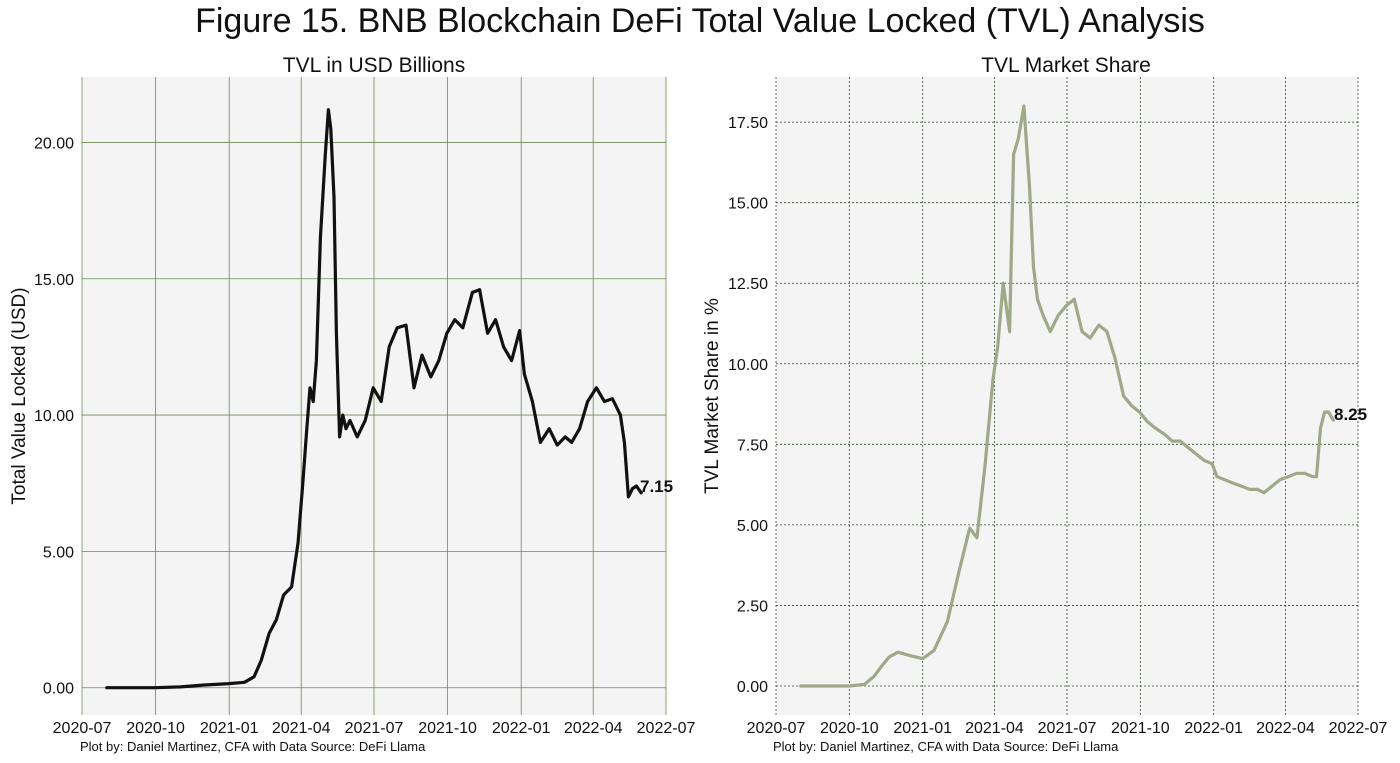  I want to click on right-y-tick-label: 10.00, so click(748, 365).